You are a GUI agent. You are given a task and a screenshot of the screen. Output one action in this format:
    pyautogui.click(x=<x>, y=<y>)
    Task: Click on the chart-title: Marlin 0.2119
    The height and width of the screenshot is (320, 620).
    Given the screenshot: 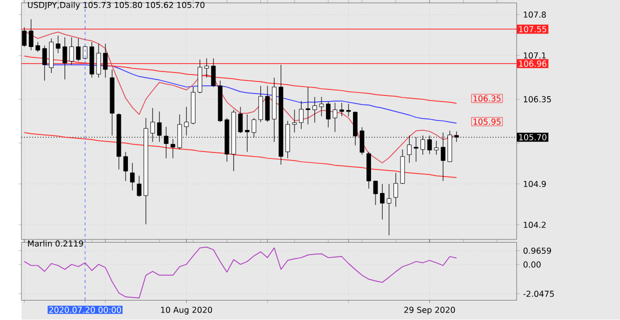 What is the action you would take?
    pyautogui.click(x=56, y=243)
    